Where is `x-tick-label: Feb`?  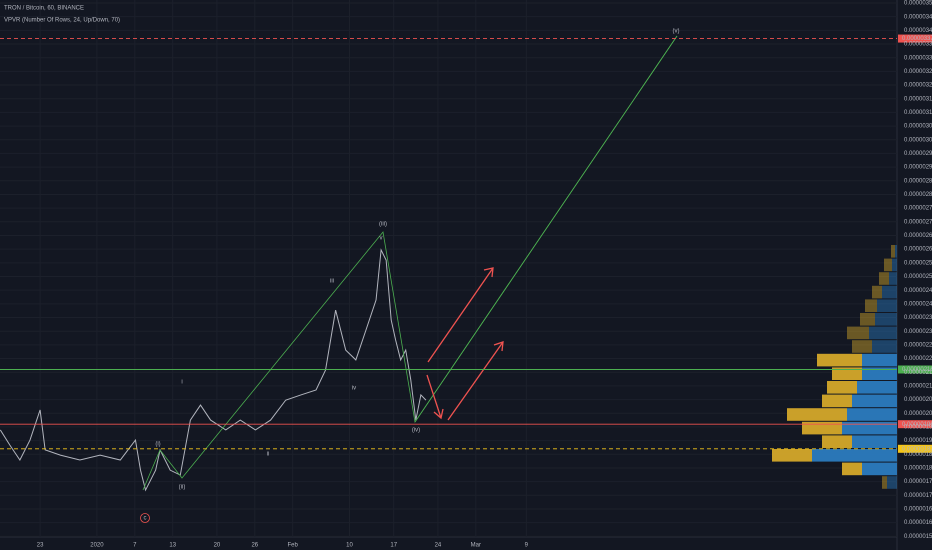
x-tick-label: Feb is located at coordinates (293, 546).